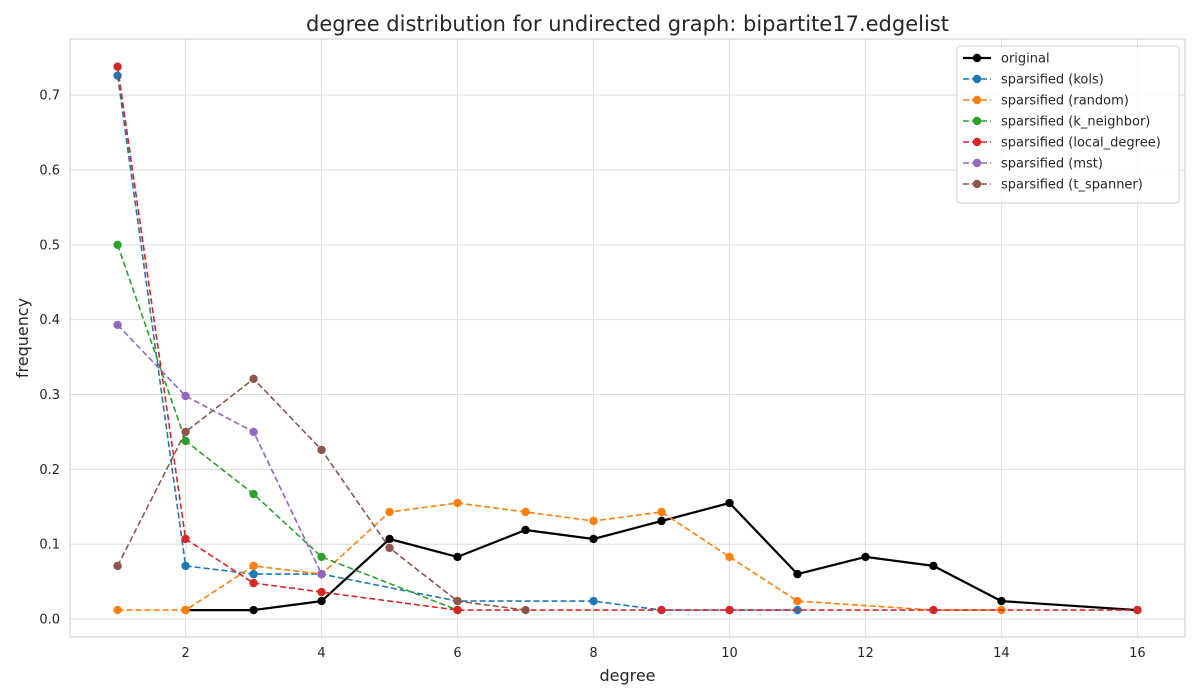 This screenshot has width=1200, height=700. I want to click on y-tick-label: 0.2, so click(49, 470).